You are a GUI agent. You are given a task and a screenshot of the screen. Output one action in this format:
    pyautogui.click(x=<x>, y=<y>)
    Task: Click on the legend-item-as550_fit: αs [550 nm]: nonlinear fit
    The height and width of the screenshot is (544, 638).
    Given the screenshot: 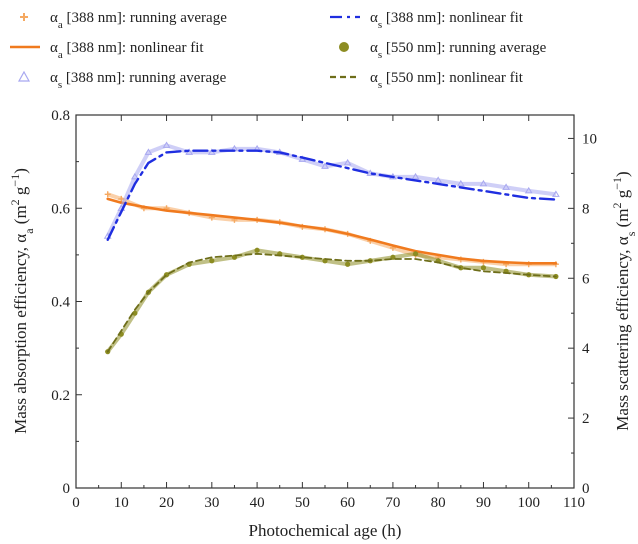 What is the action you would take?
    pyautogui.click(x=427, y=80)
    